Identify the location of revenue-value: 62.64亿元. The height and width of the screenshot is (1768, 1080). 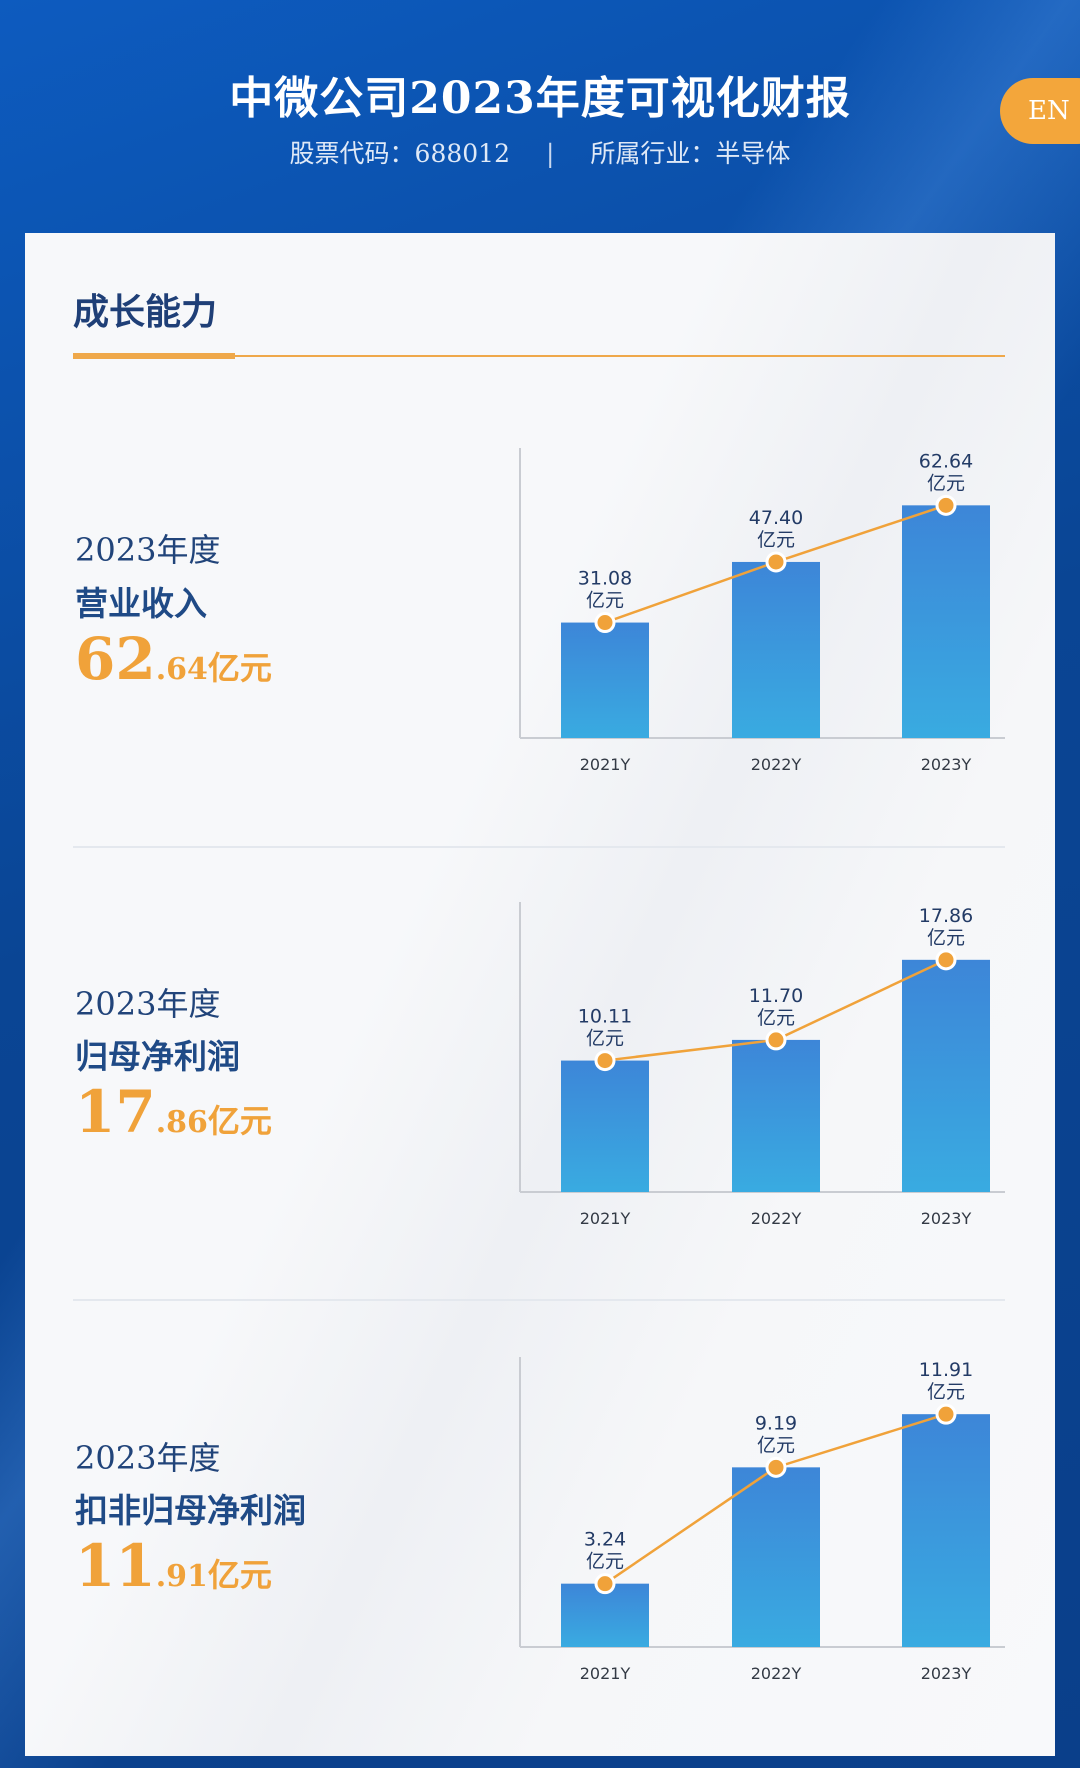
(173, 659).